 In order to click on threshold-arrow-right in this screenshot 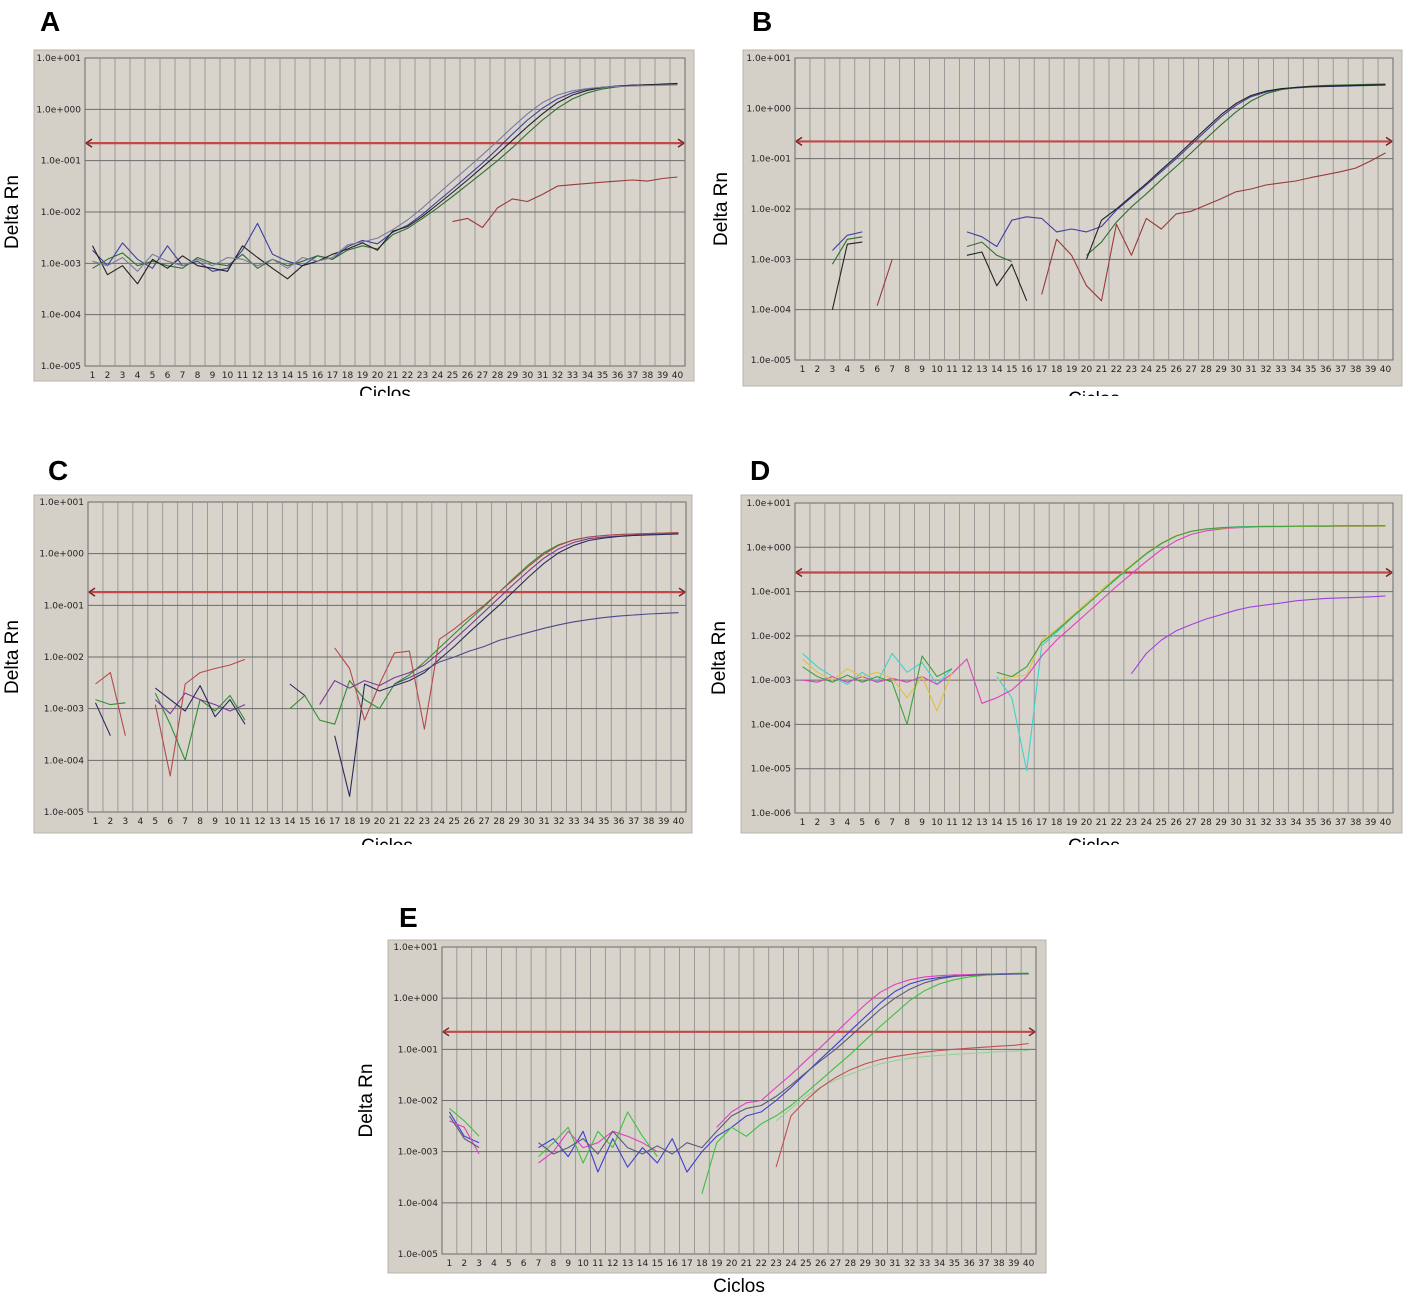, I will do `click(1389, 141)`.